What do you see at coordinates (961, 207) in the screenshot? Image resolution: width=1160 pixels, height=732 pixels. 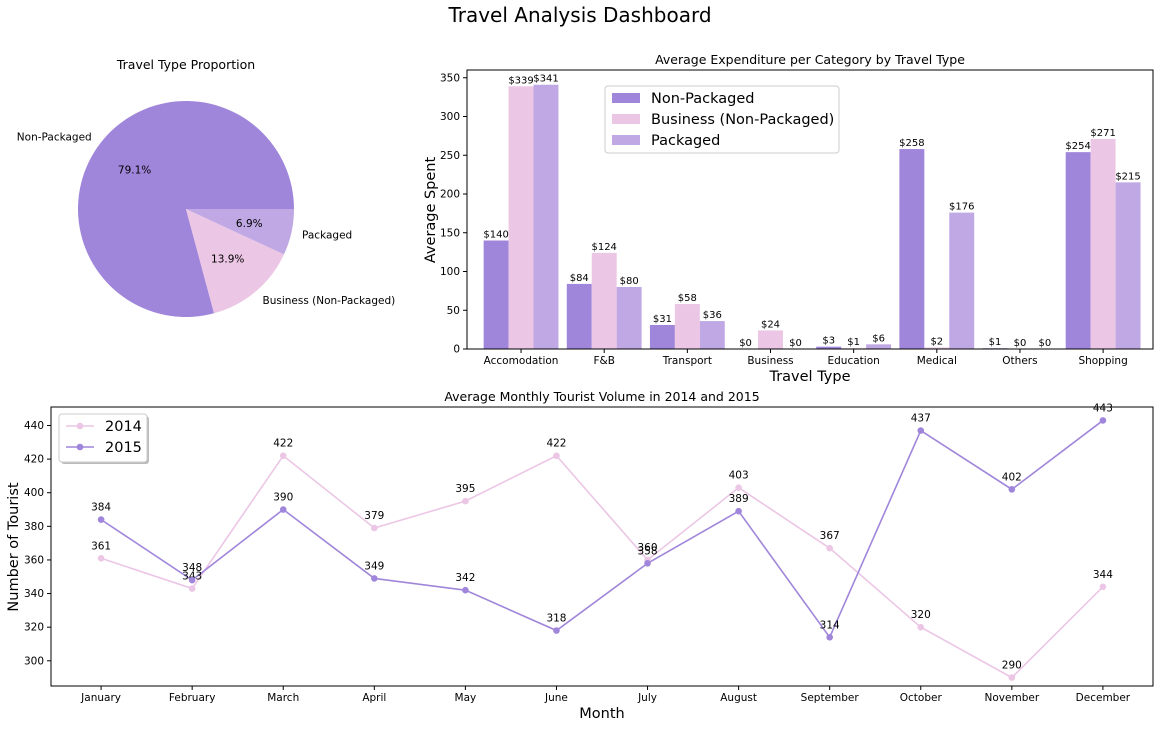 I see `bar-value-label: $176` at bounding box center [961, 207].